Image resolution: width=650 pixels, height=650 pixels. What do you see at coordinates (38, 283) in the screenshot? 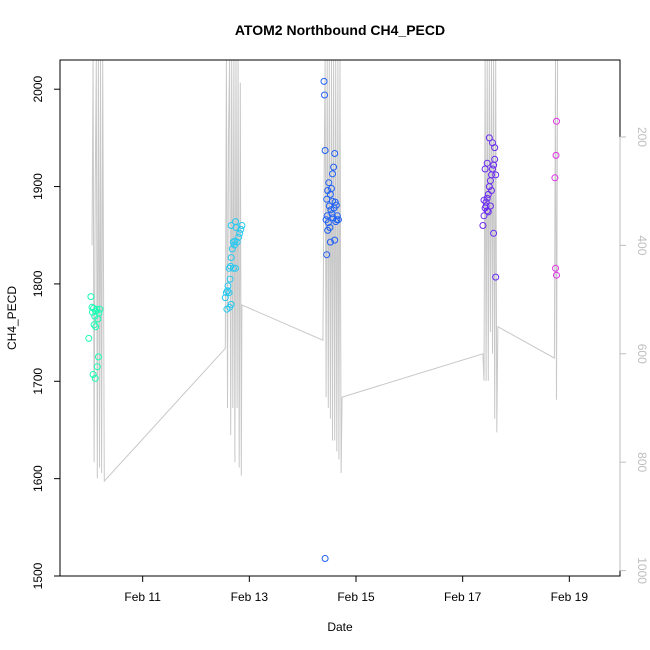
I see `y-tick-label: 1800` at bounding box center [38, 283].